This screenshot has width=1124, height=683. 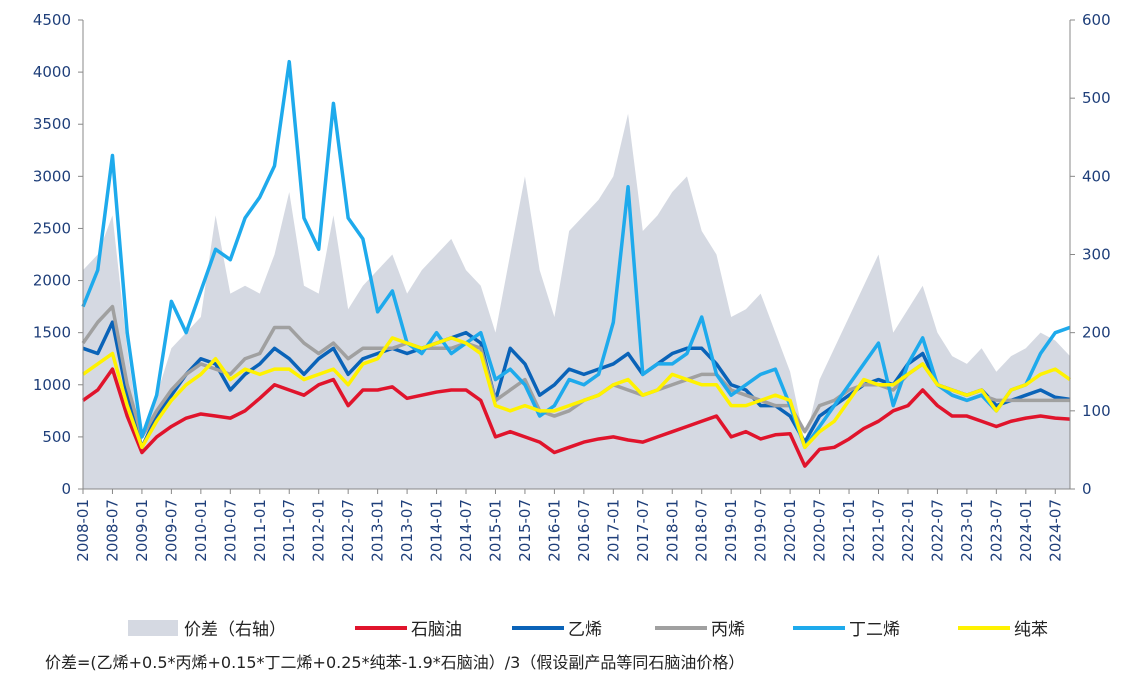 What do you see at coordinates (702, 530) in the screenshot?
I see `x-tick-label: 2018-07` at bounding box center [702, 530].